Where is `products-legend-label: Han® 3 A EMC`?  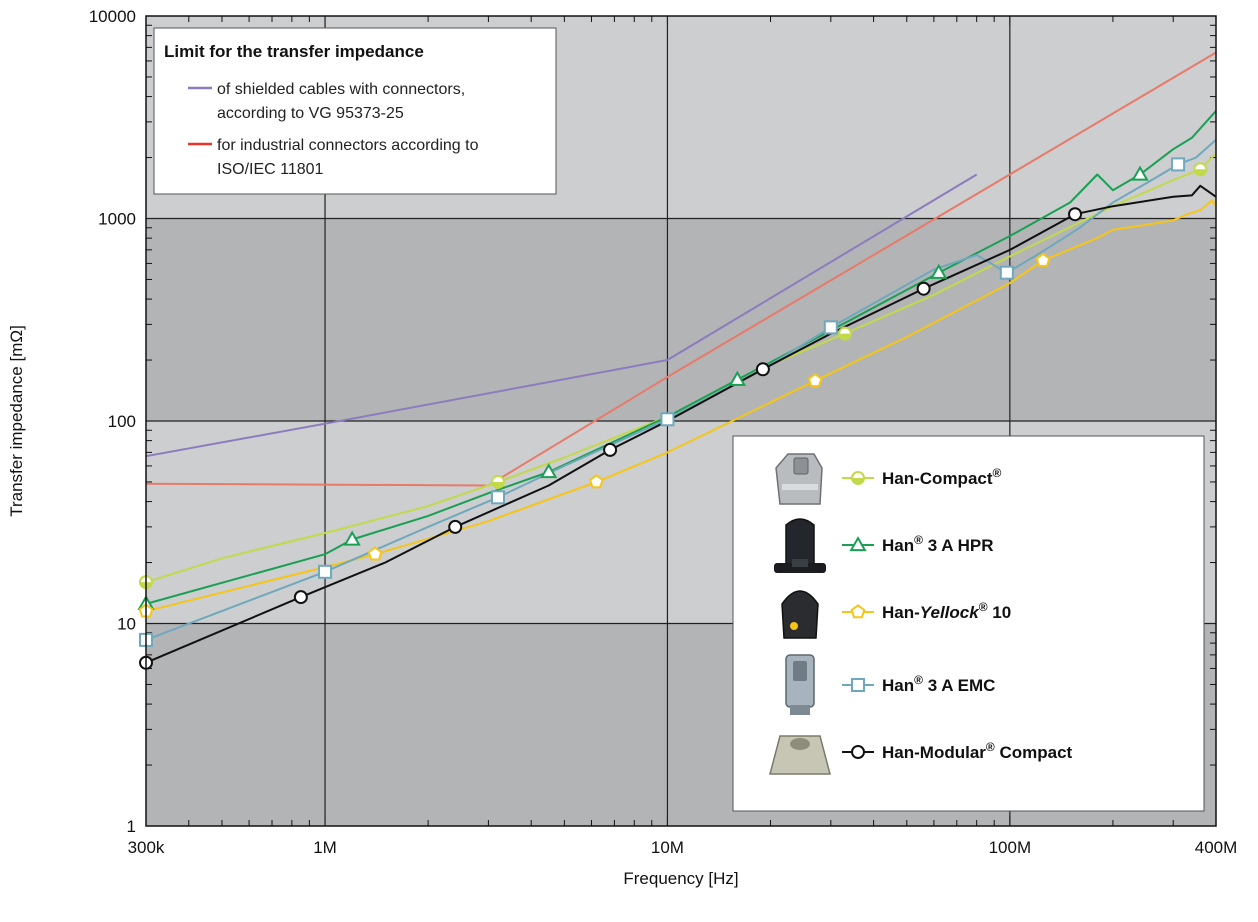
products-legend-label: Han® 3 A EMC is located at coordinates (938, 684).